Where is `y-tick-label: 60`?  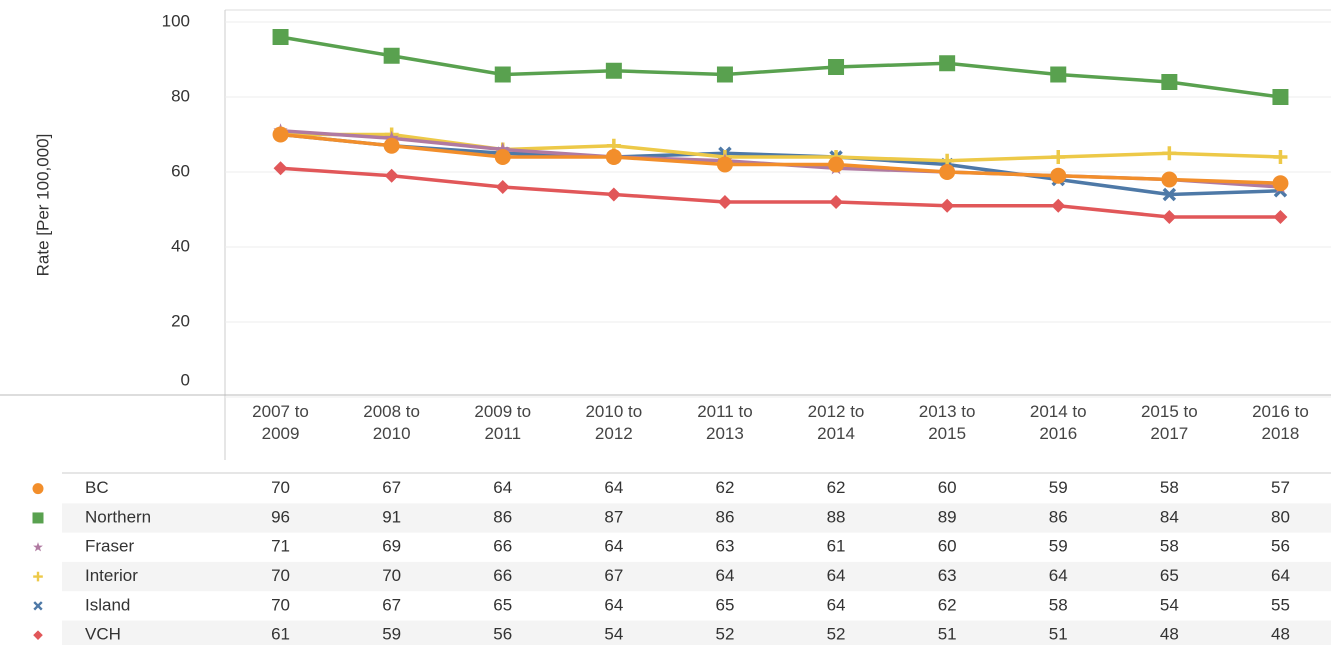
y-tick-label: 60 is located at coordinates (180, 170).